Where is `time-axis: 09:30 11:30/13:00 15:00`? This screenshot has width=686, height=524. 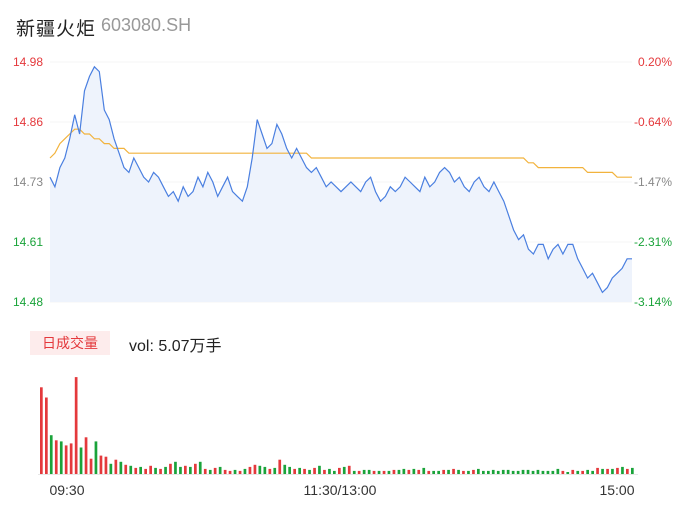
time-axis: 09:30 11:30/13:00 15:00 is located at coordinates (341, 490).